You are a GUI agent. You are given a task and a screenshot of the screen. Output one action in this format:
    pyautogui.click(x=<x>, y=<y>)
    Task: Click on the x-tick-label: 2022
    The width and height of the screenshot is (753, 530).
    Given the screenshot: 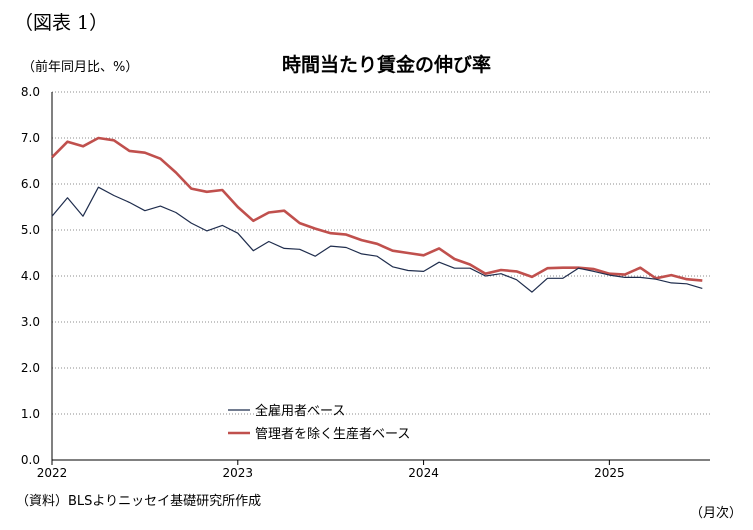 What is the action you would take?
    pyautogui.click(x=52, y=473)
    